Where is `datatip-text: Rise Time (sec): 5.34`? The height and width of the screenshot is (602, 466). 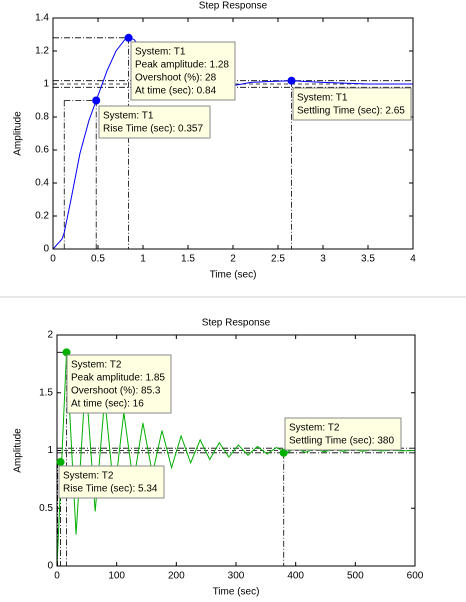 datatip-text: Rise Time (sec): 5.34 is located at coordinates (110, 489).